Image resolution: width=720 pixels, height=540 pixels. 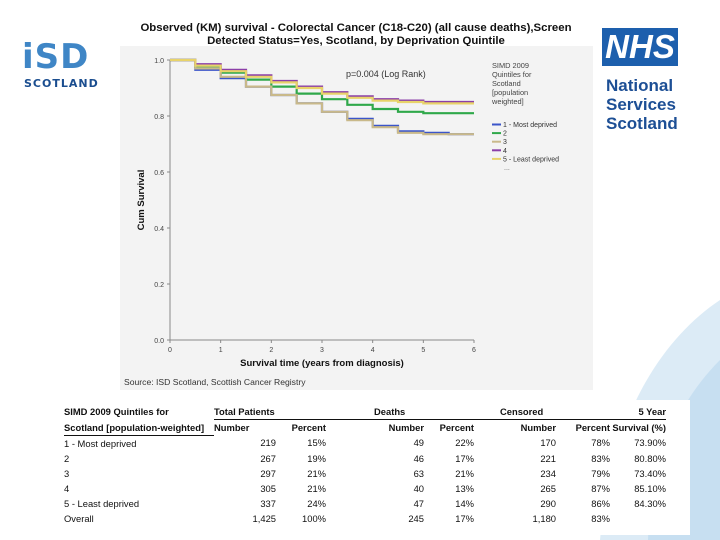 I want to click on table-cell: 234, so click(x=548, y=473).